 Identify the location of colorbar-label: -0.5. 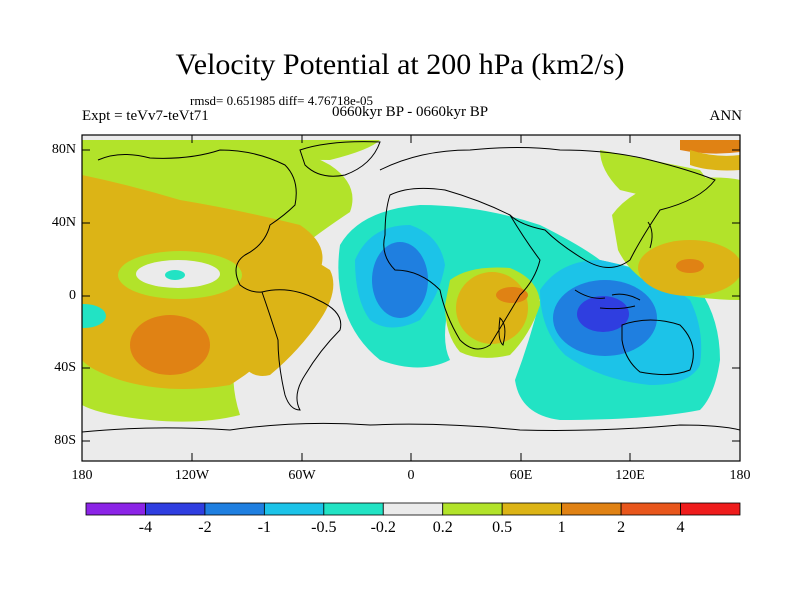
(324, 527).